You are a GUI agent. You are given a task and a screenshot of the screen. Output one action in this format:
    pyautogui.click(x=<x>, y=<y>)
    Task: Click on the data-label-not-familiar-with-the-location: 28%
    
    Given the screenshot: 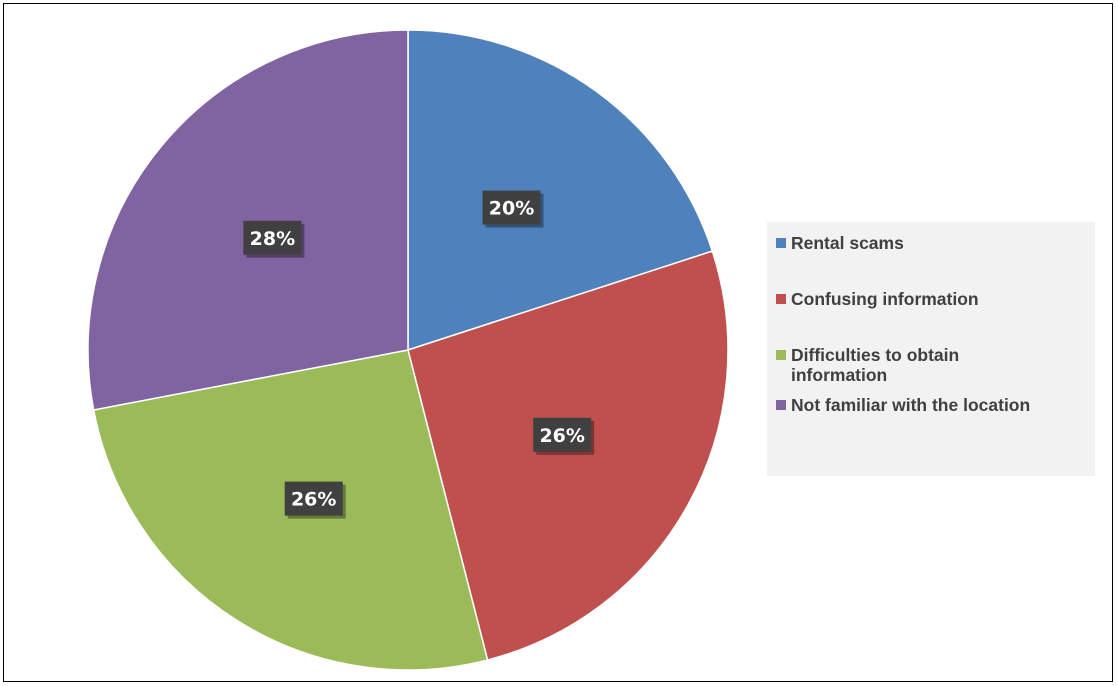 What is the action you would take?
    pyautogui.click(x=274, y=239)
    